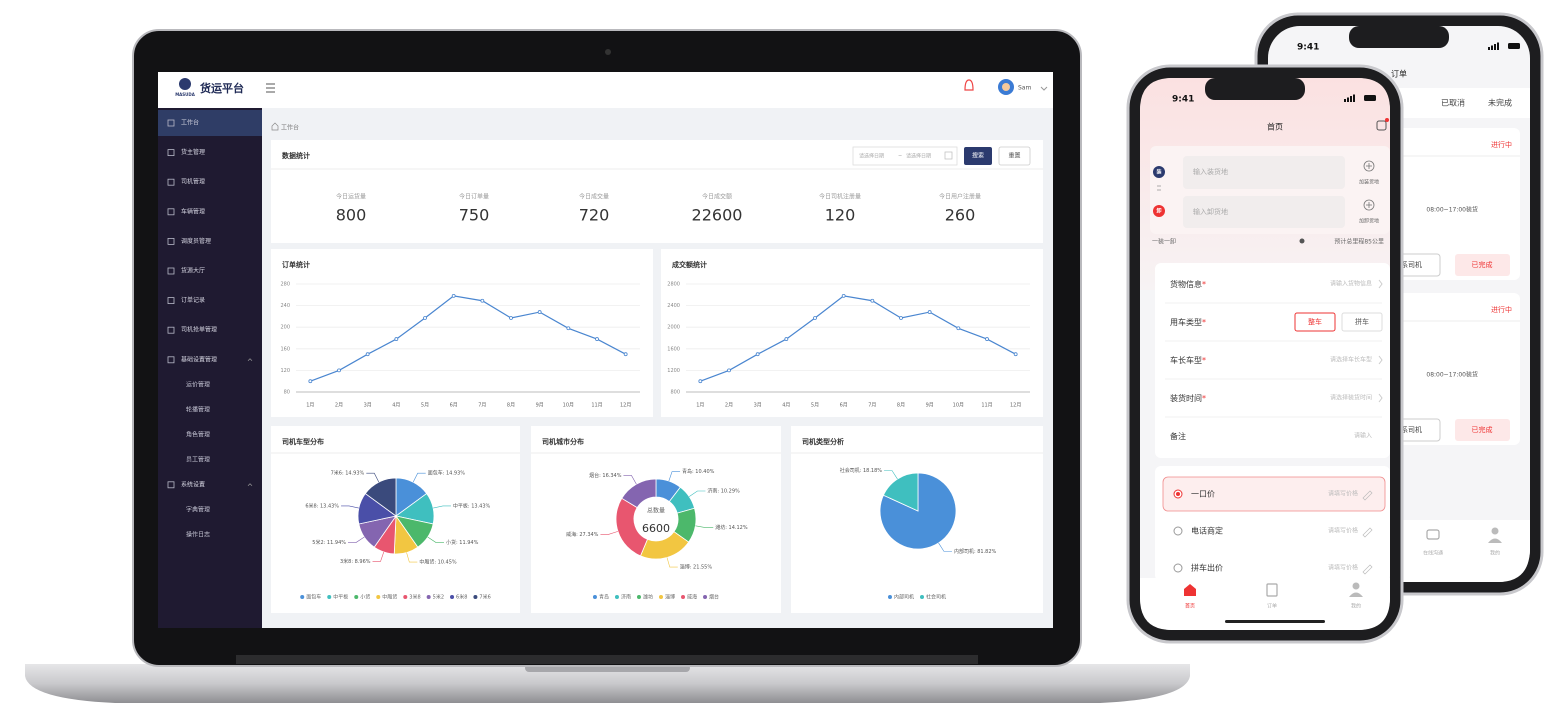  I want to click on unload-input, so click(1264, 212).